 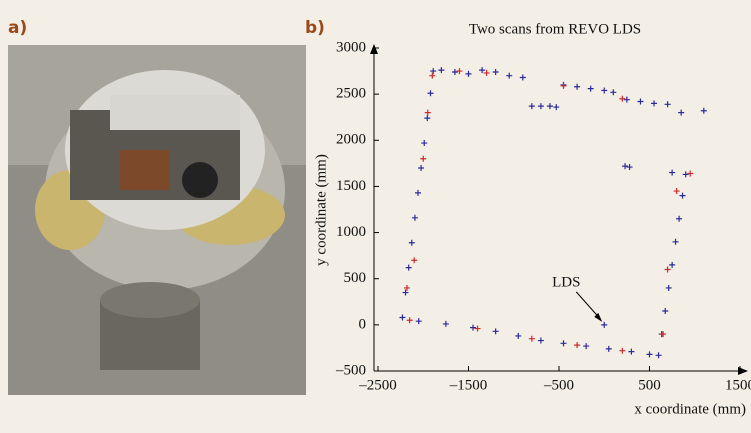 I want to click on chart-title: Two scans from REVO LDS, so click(x=555, y=29).